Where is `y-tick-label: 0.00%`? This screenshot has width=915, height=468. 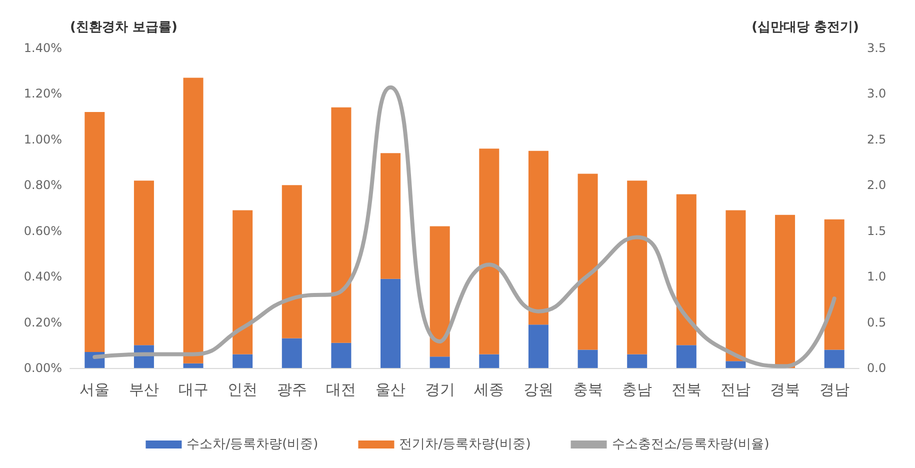
y-tick-label: 0.00% is located at coordinates (43, 368).